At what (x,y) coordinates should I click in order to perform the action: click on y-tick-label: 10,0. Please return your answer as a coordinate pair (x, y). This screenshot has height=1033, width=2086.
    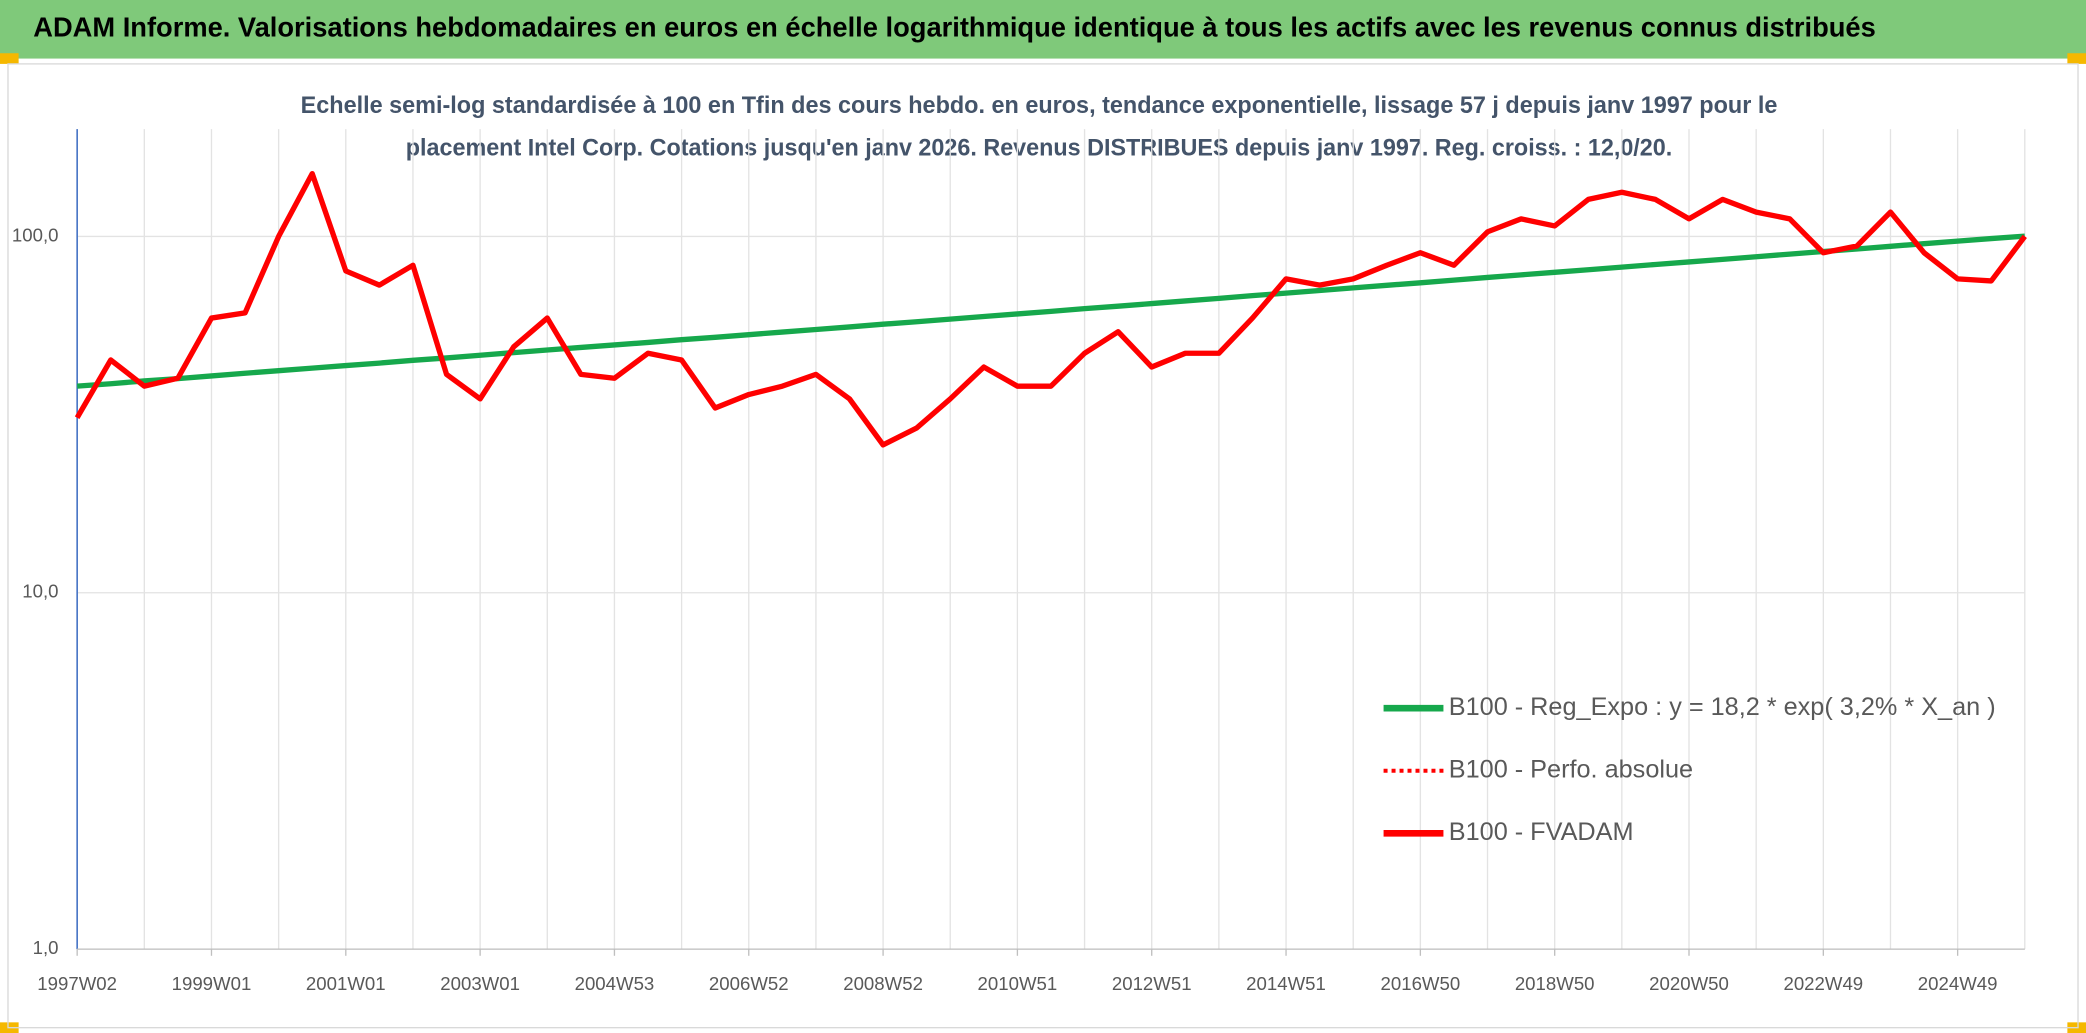
    Looking at the image, I should click on (40, 591).